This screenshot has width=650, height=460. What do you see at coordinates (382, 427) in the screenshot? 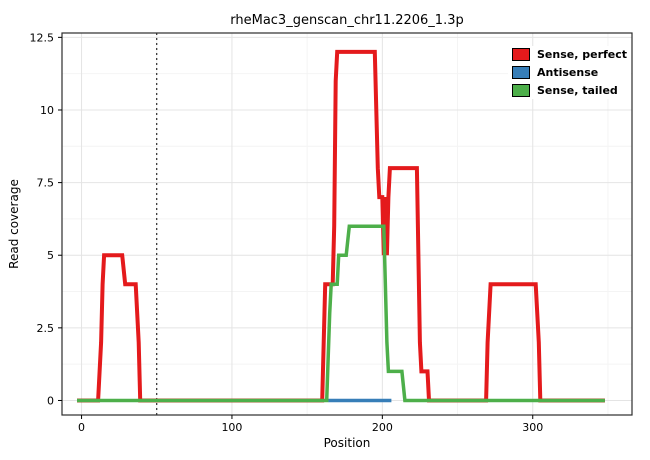
I see `svg-text: 200` at bounding box center [382, 427].